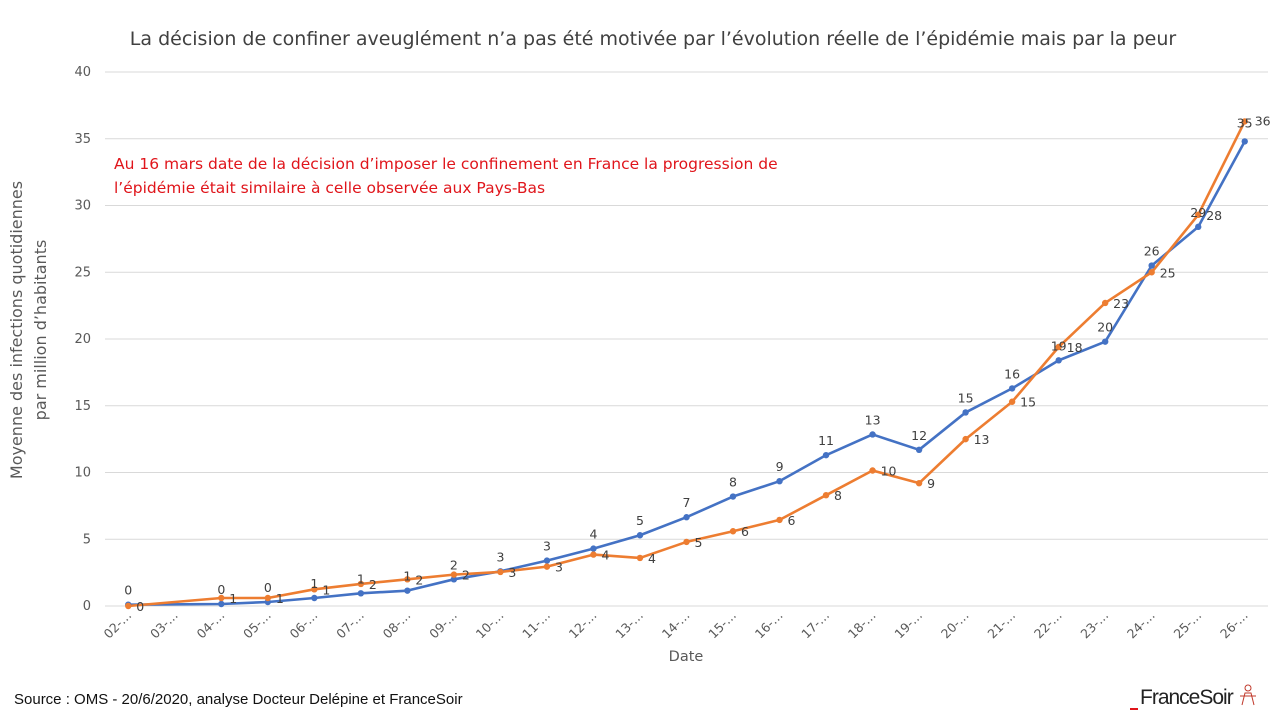 This screenshot has width=1280, height=720. I want to click on logo-figure-icon, so click(1248, 695).